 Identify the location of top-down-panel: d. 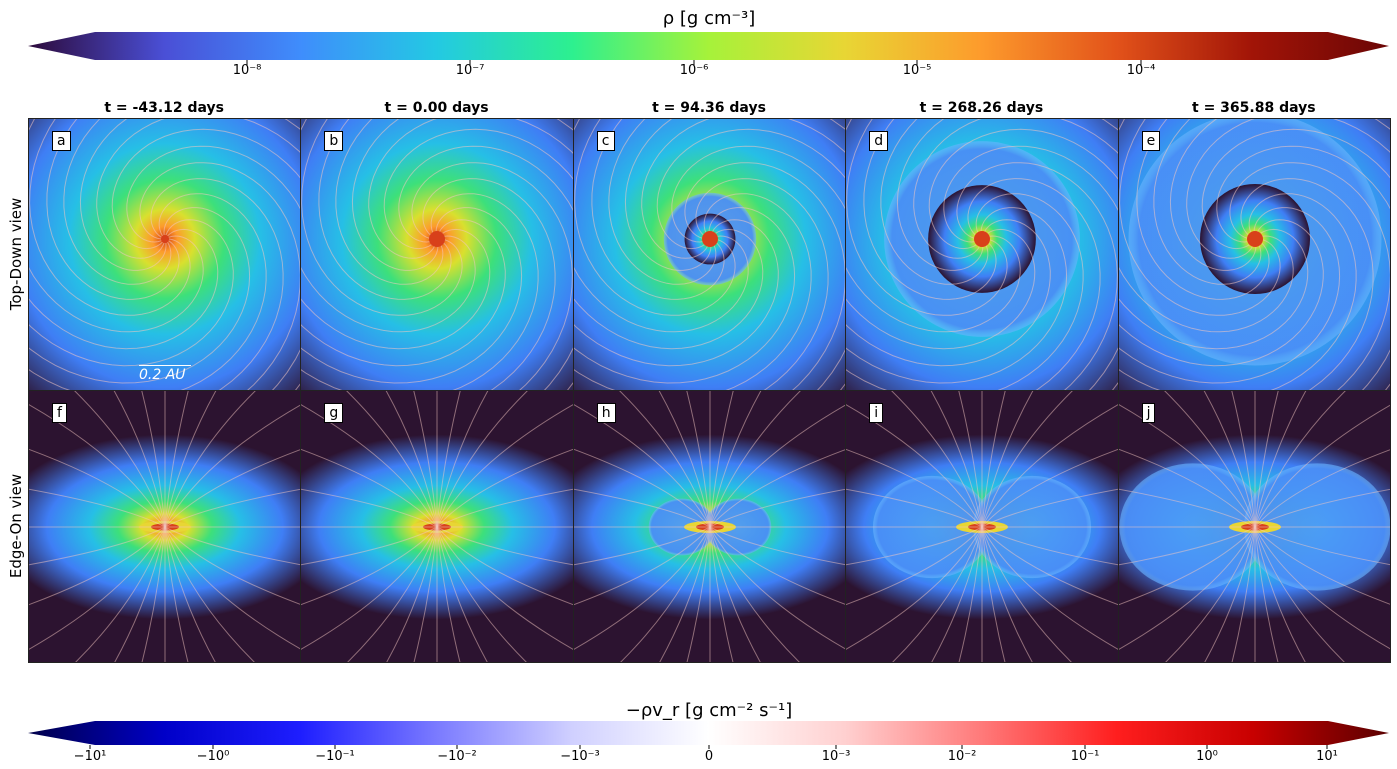
(982, 254).